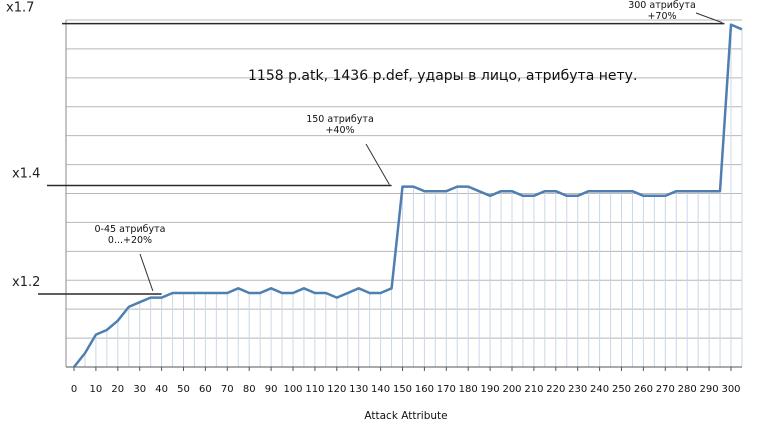  I want to click on x-tick-label: 100, so click(292, 389).